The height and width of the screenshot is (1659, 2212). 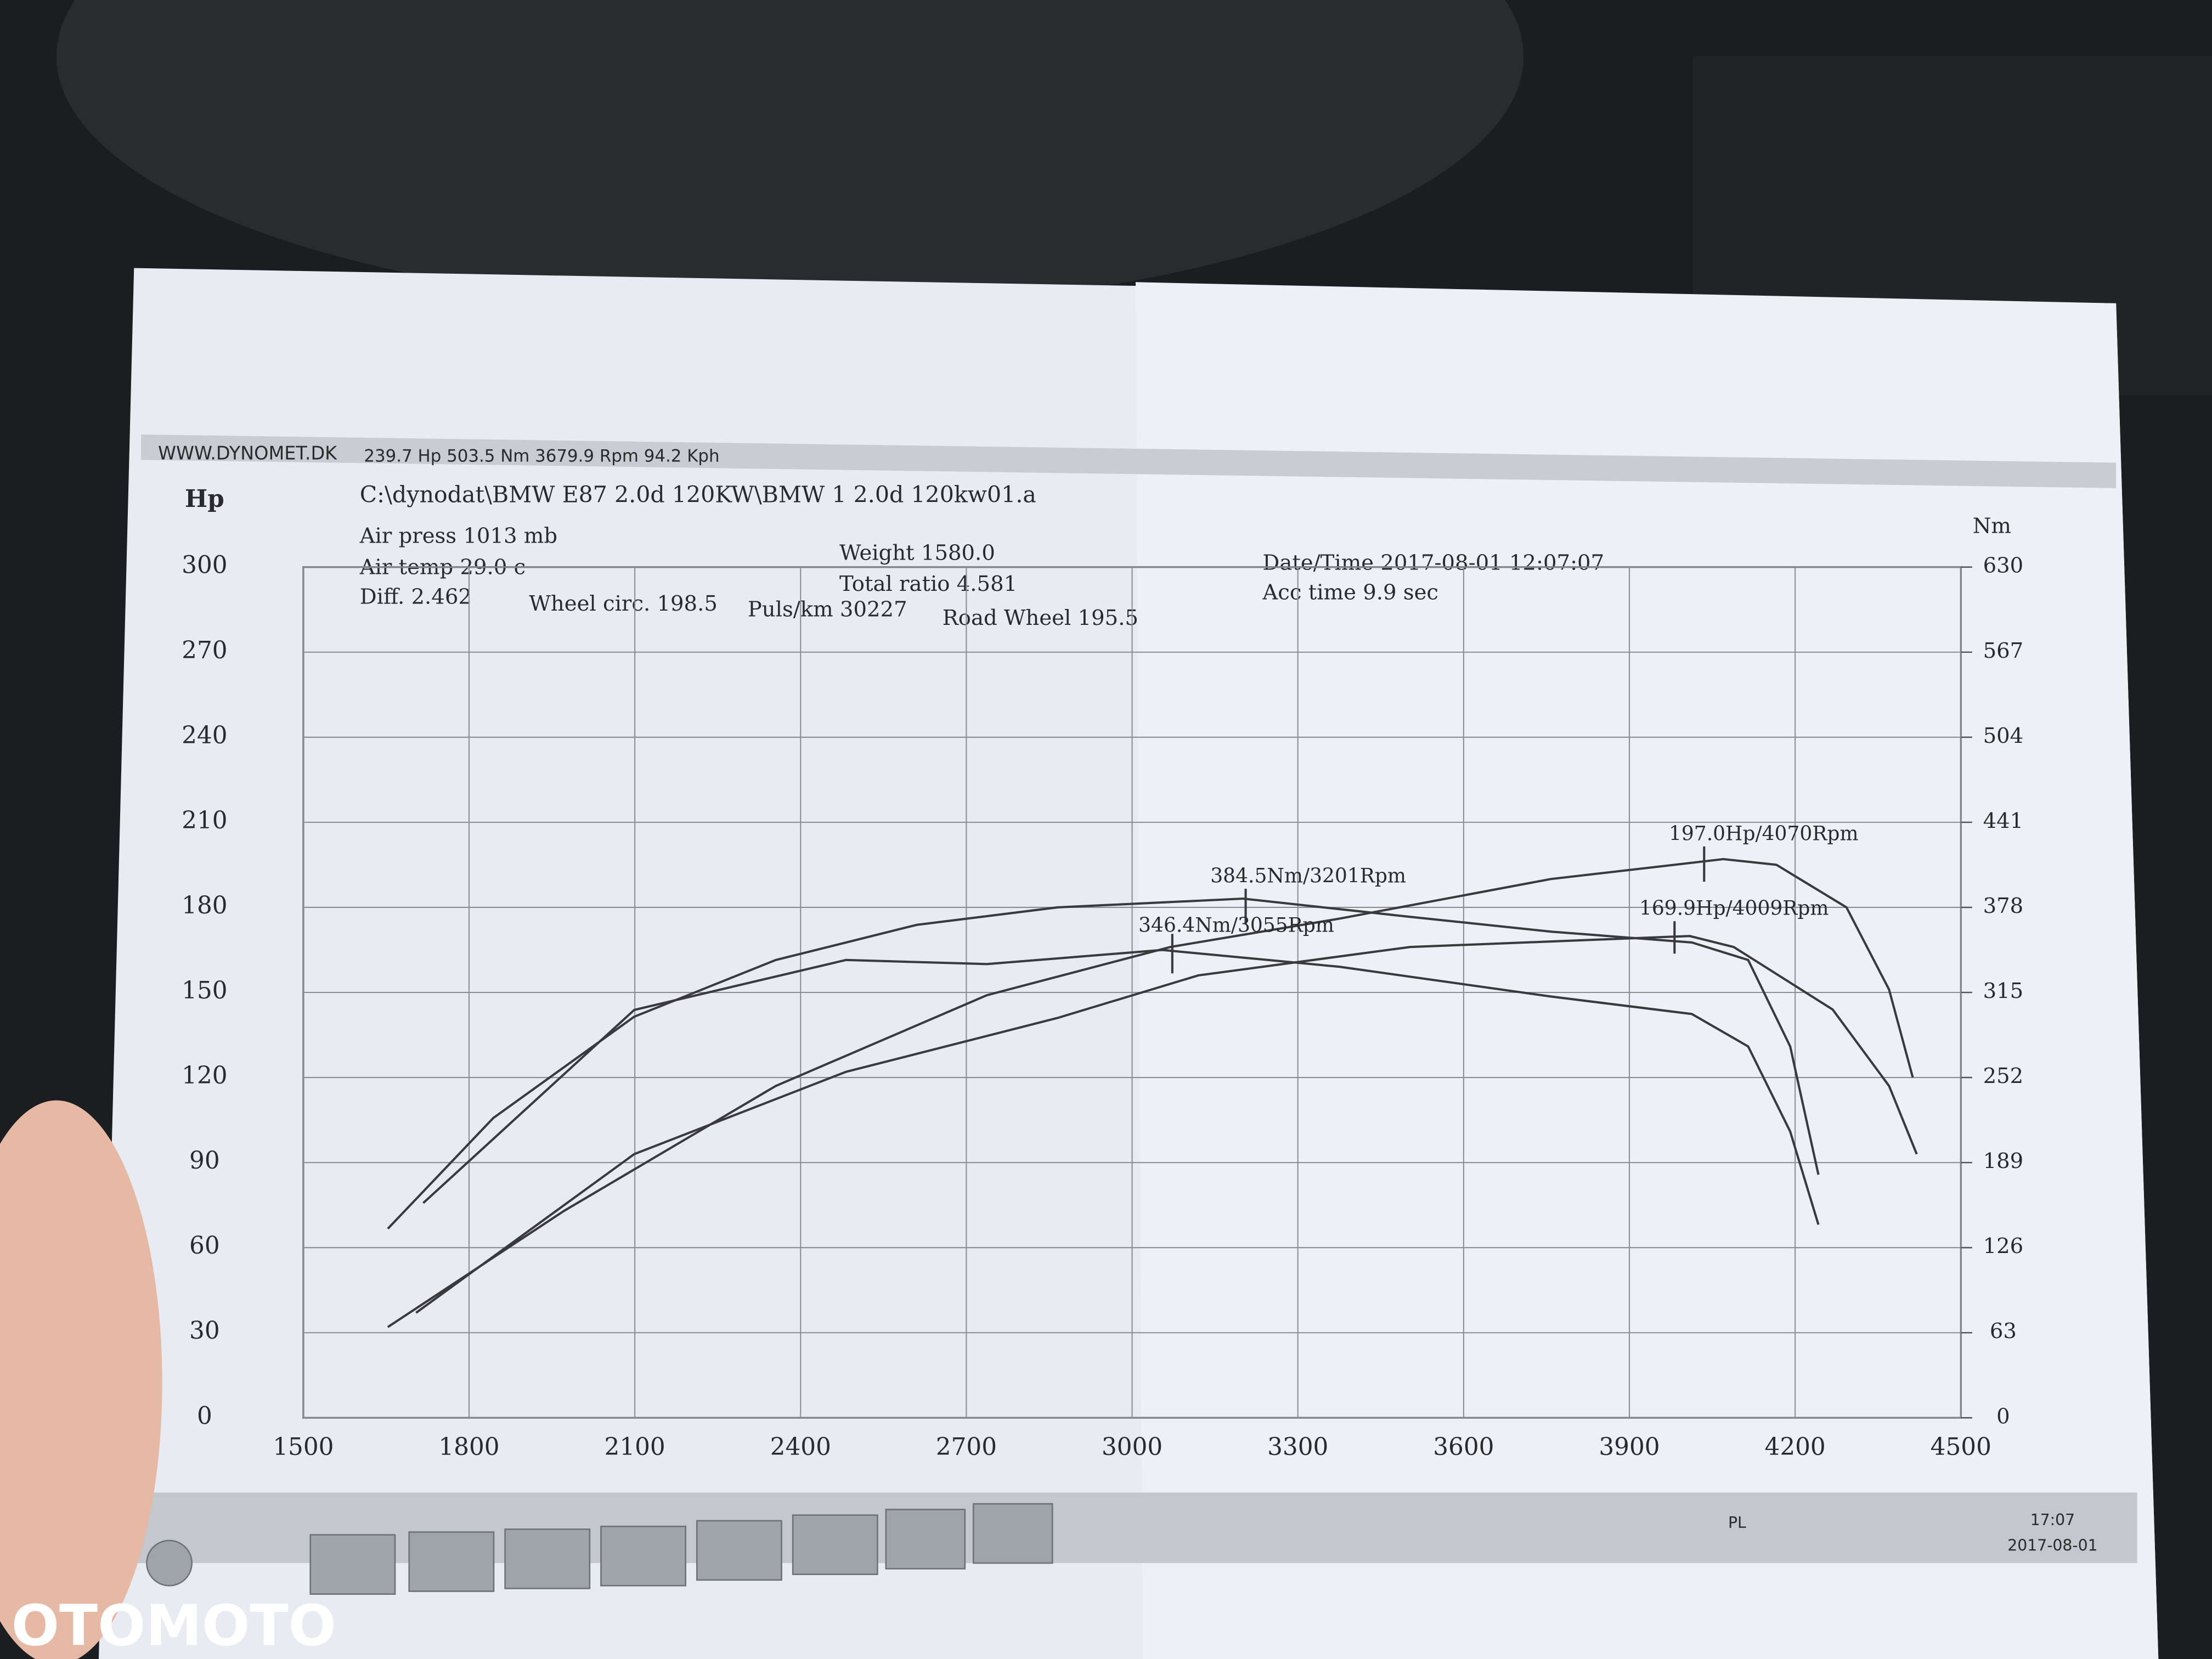 What do you see at coordinates (1961, 1447) in the screenshot?
I see `x-tick-label: 4500` at bounding box center [1961, 1447].